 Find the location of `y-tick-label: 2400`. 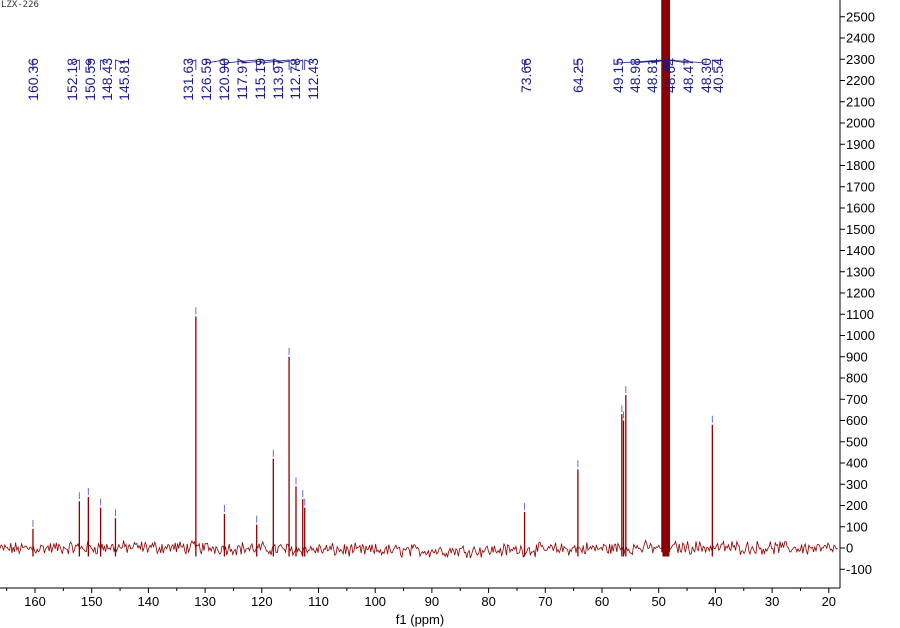

y-tick-label: 2400 is located at coordinates (860, 38).